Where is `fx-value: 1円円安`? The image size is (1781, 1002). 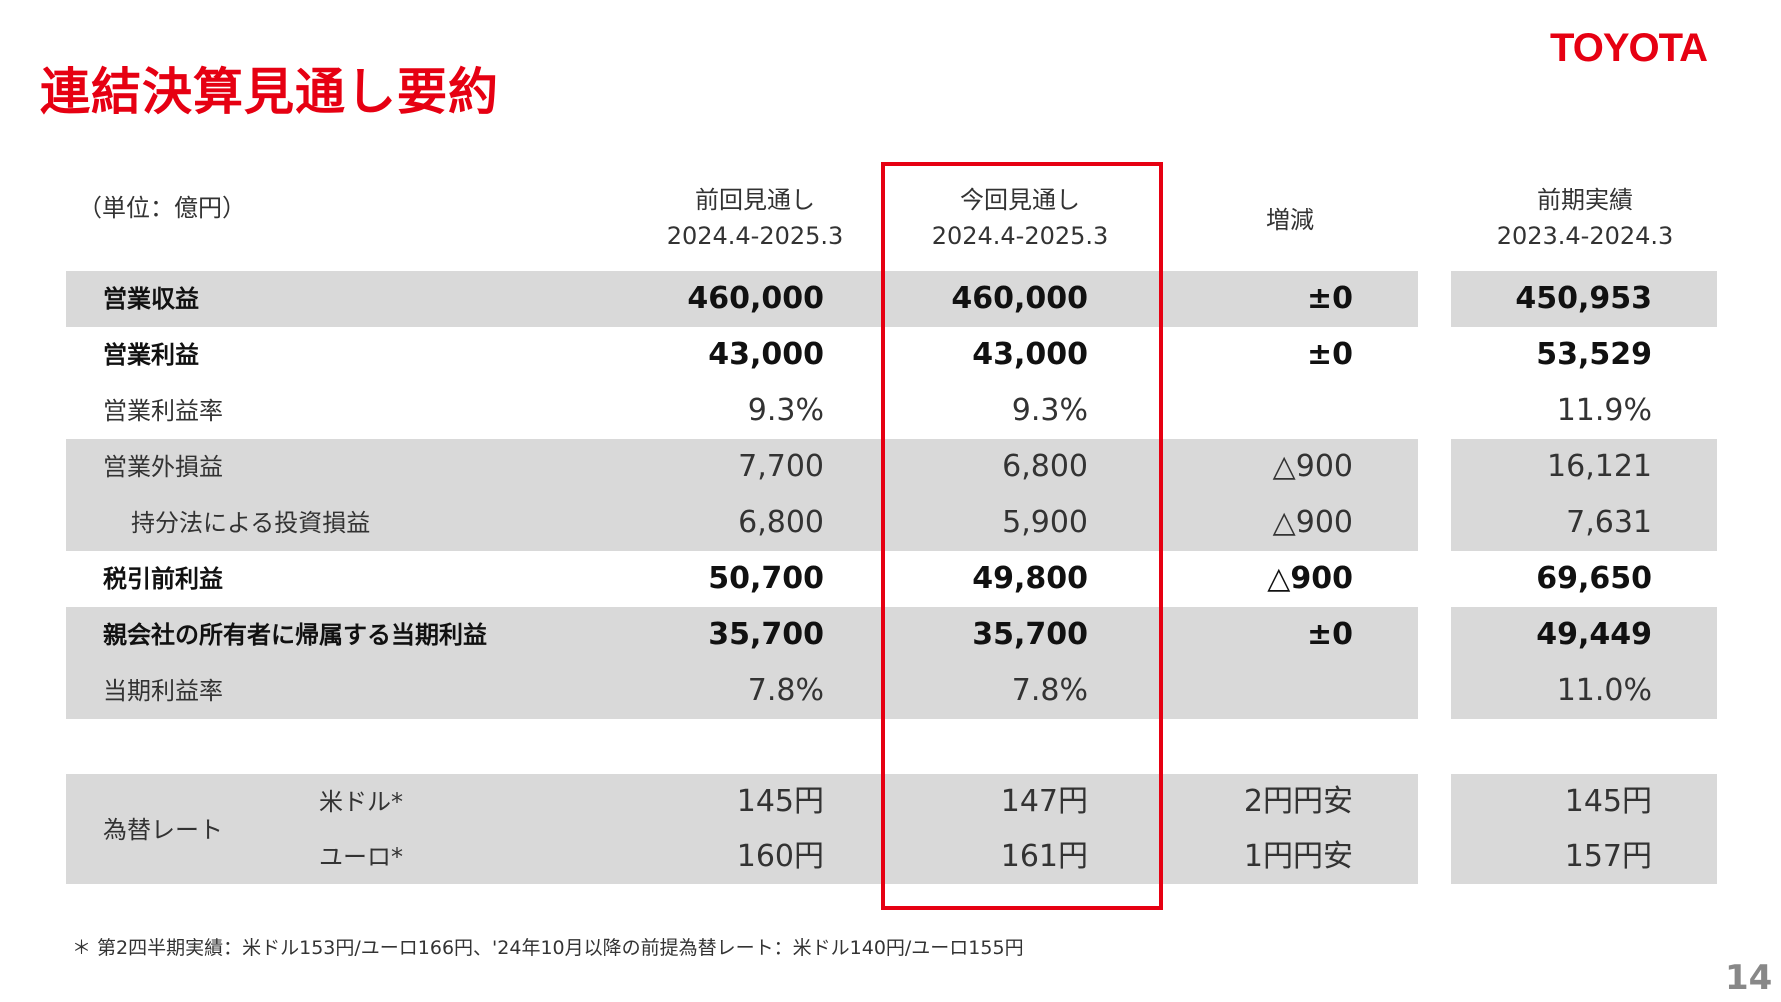 fx-value: 1円円安 is located at coordinates (1298, 856).